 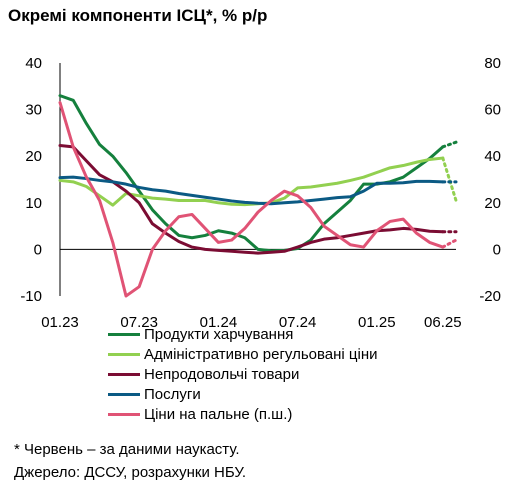 What do you see at coordinates (33, 203) in the screenshot?
I see `y-tick-label: 10` at bounding box center [33, 203].